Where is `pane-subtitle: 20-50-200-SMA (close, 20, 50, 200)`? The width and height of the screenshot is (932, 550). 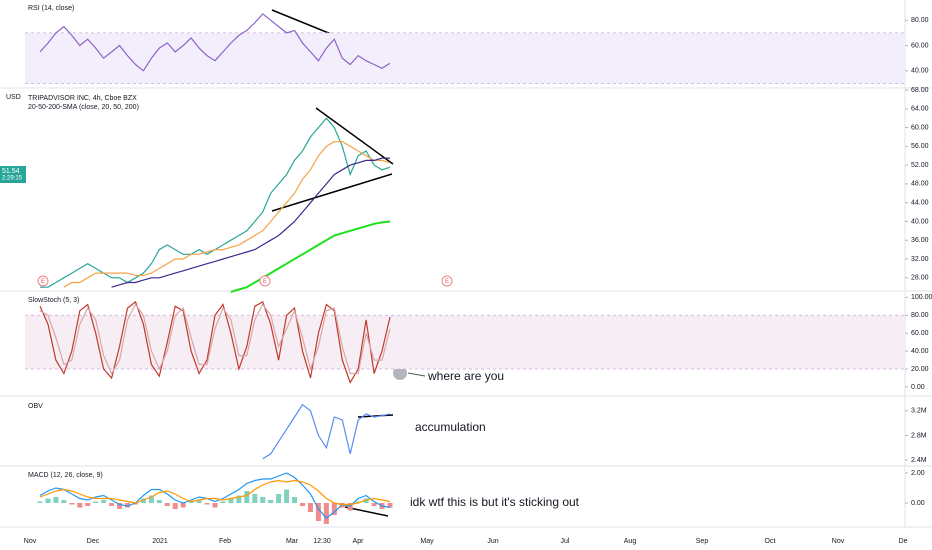
pane-subtitle: 20-50-200-SMA (close, 20, 50, 200) is located at coordinates (83, 107).